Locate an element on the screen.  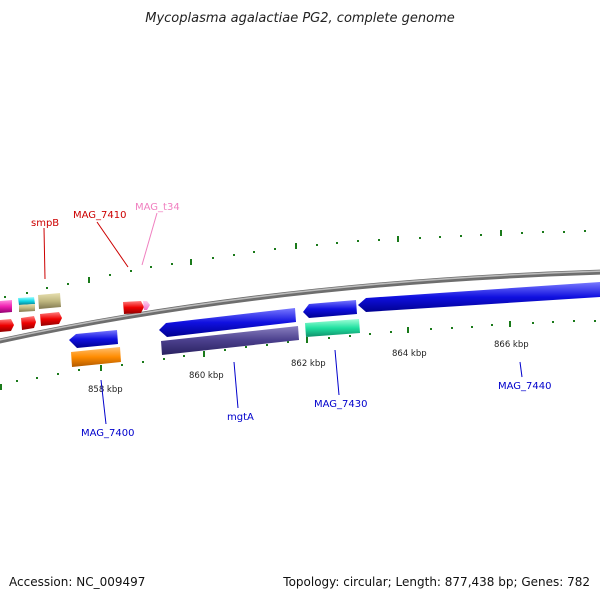
label-MAG-7440: MAG_7440 is located at coordinates (525, 386).